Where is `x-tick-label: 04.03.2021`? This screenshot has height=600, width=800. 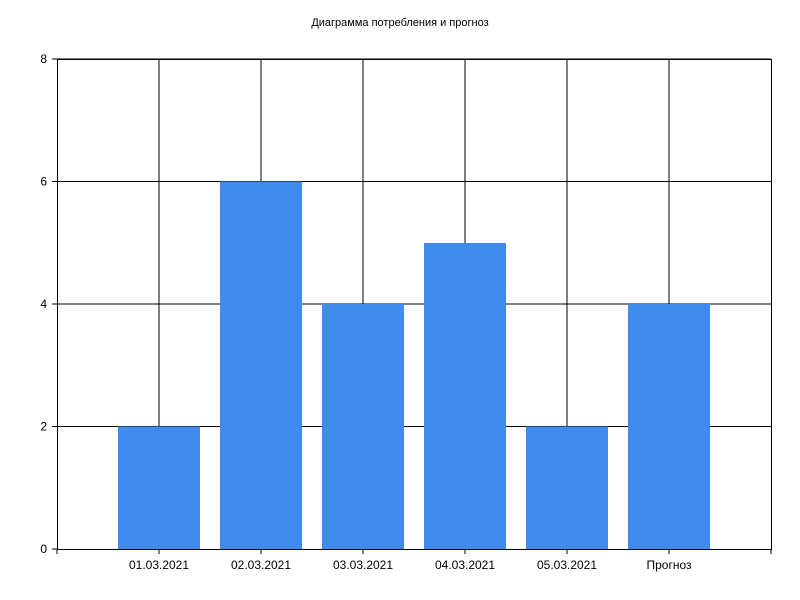 x-tick-label: 04.03.2021 is located at coordinates (465, 565).